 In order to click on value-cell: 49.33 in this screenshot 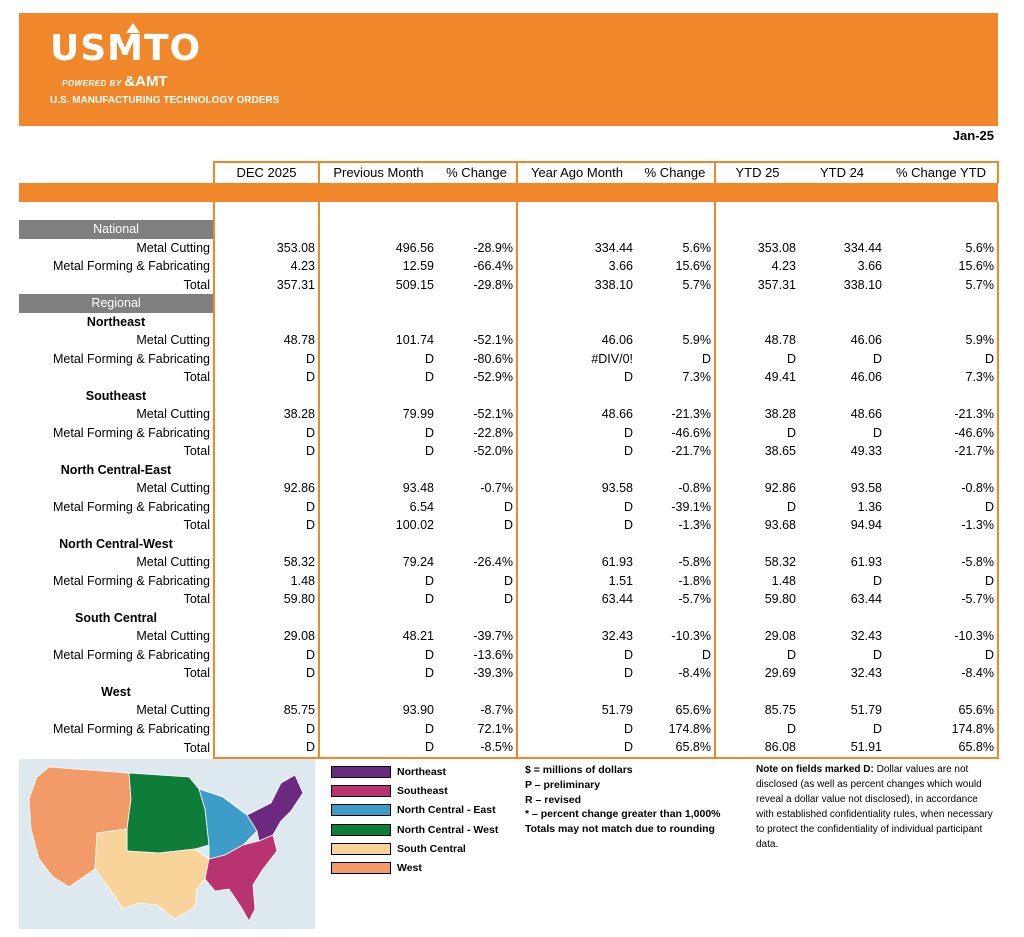, I will do `click(866, 451)`.